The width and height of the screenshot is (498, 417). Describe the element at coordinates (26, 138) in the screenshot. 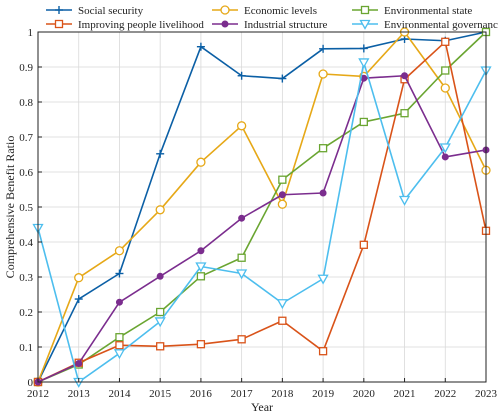

I see `y-tick-label: 0.7` at that location.